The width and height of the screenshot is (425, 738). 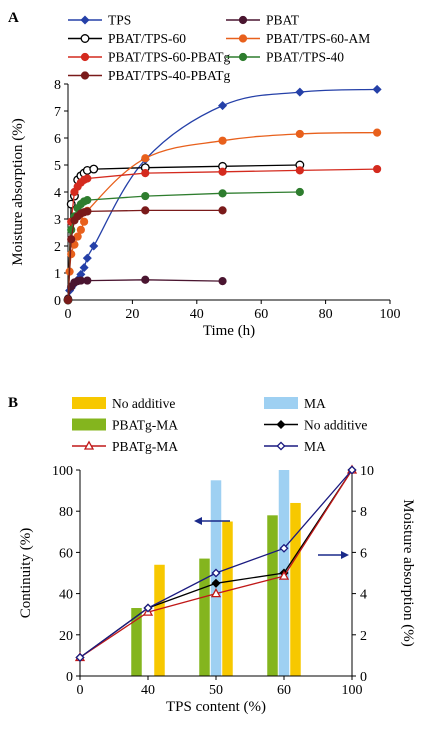 What do you see at coordinates (408, 572) in the screenshot?
I see `y2-axis-title-b: Moisture absorption (%)` at bounding box center [408, 572].